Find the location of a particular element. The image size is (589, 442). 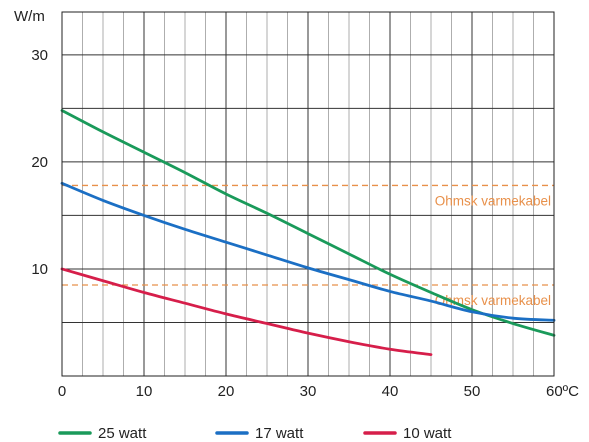

x-tick-label: 40 is located at coordinates (390, 391).